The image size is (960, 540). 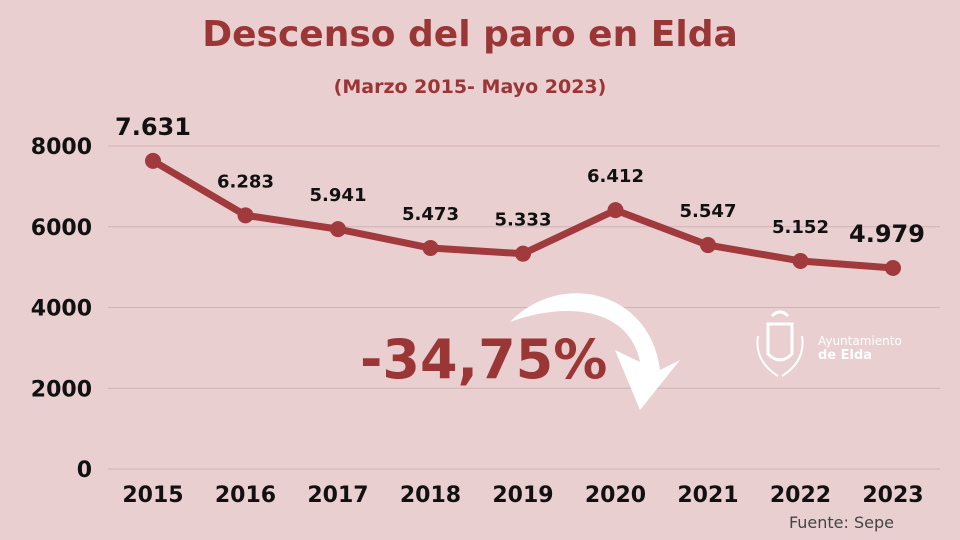 What do you see at coordinates (338, 195) in the screenshot?
I see `data-label: 5.941` at bounding box center [338, 195].